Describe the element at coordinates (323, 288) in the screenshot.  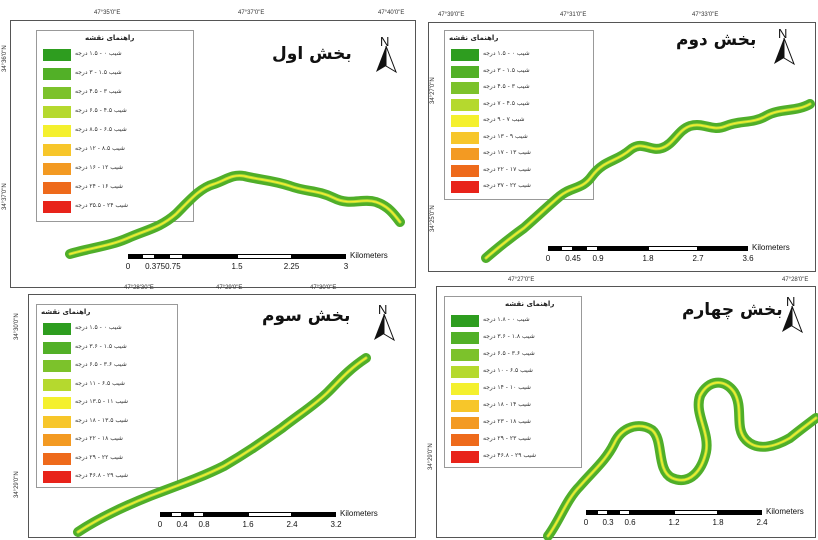
I see `coord-top-p3-2: 47°30'0"E` at that location.